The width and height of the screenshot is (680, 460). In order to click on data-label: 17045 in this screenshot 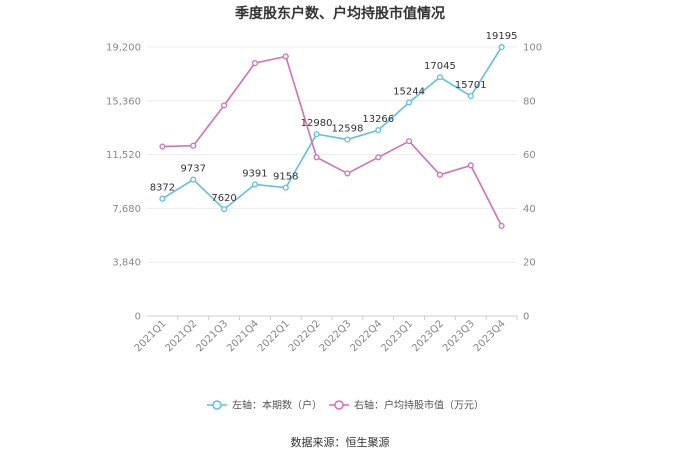, I will do `click(440, 66)`.